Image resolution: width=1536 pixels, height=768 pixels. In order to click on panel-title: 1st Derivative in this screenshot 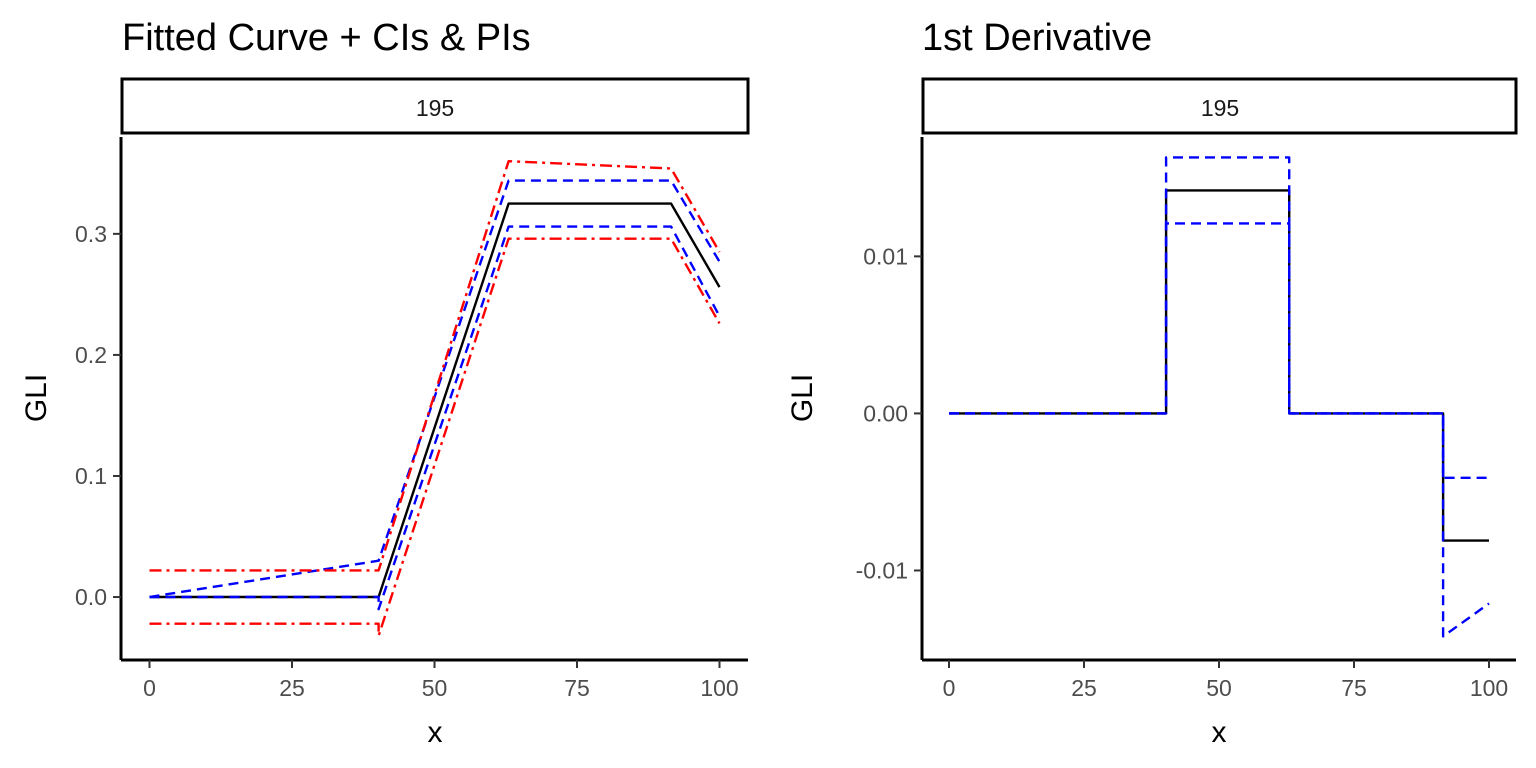, I will do `click(1037, 38)`.